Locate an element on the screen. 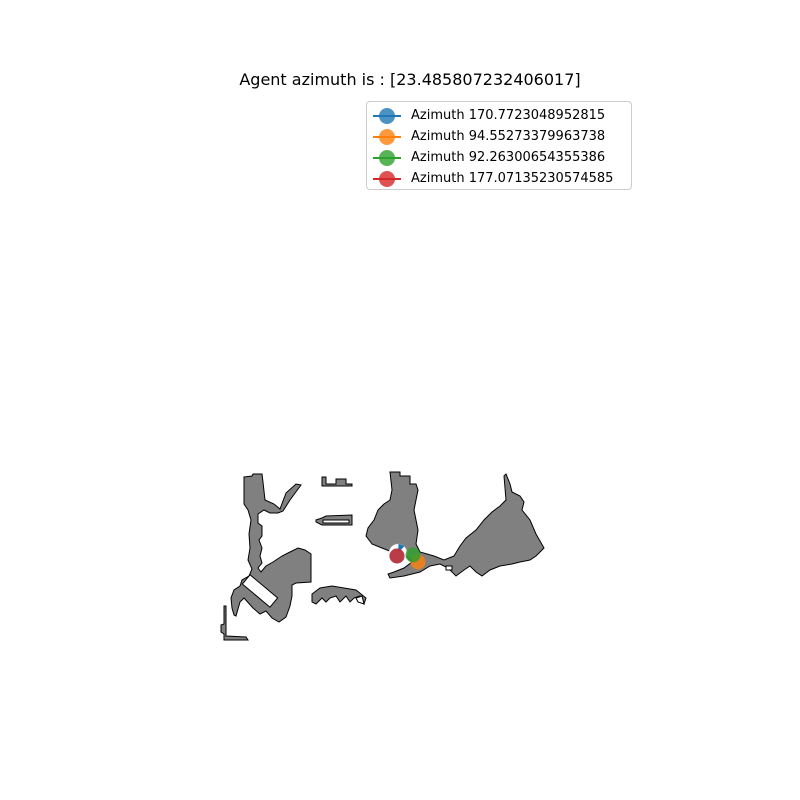  legend-item: Azimuth 170.7723048952815 is located at coordinates (499, 116).